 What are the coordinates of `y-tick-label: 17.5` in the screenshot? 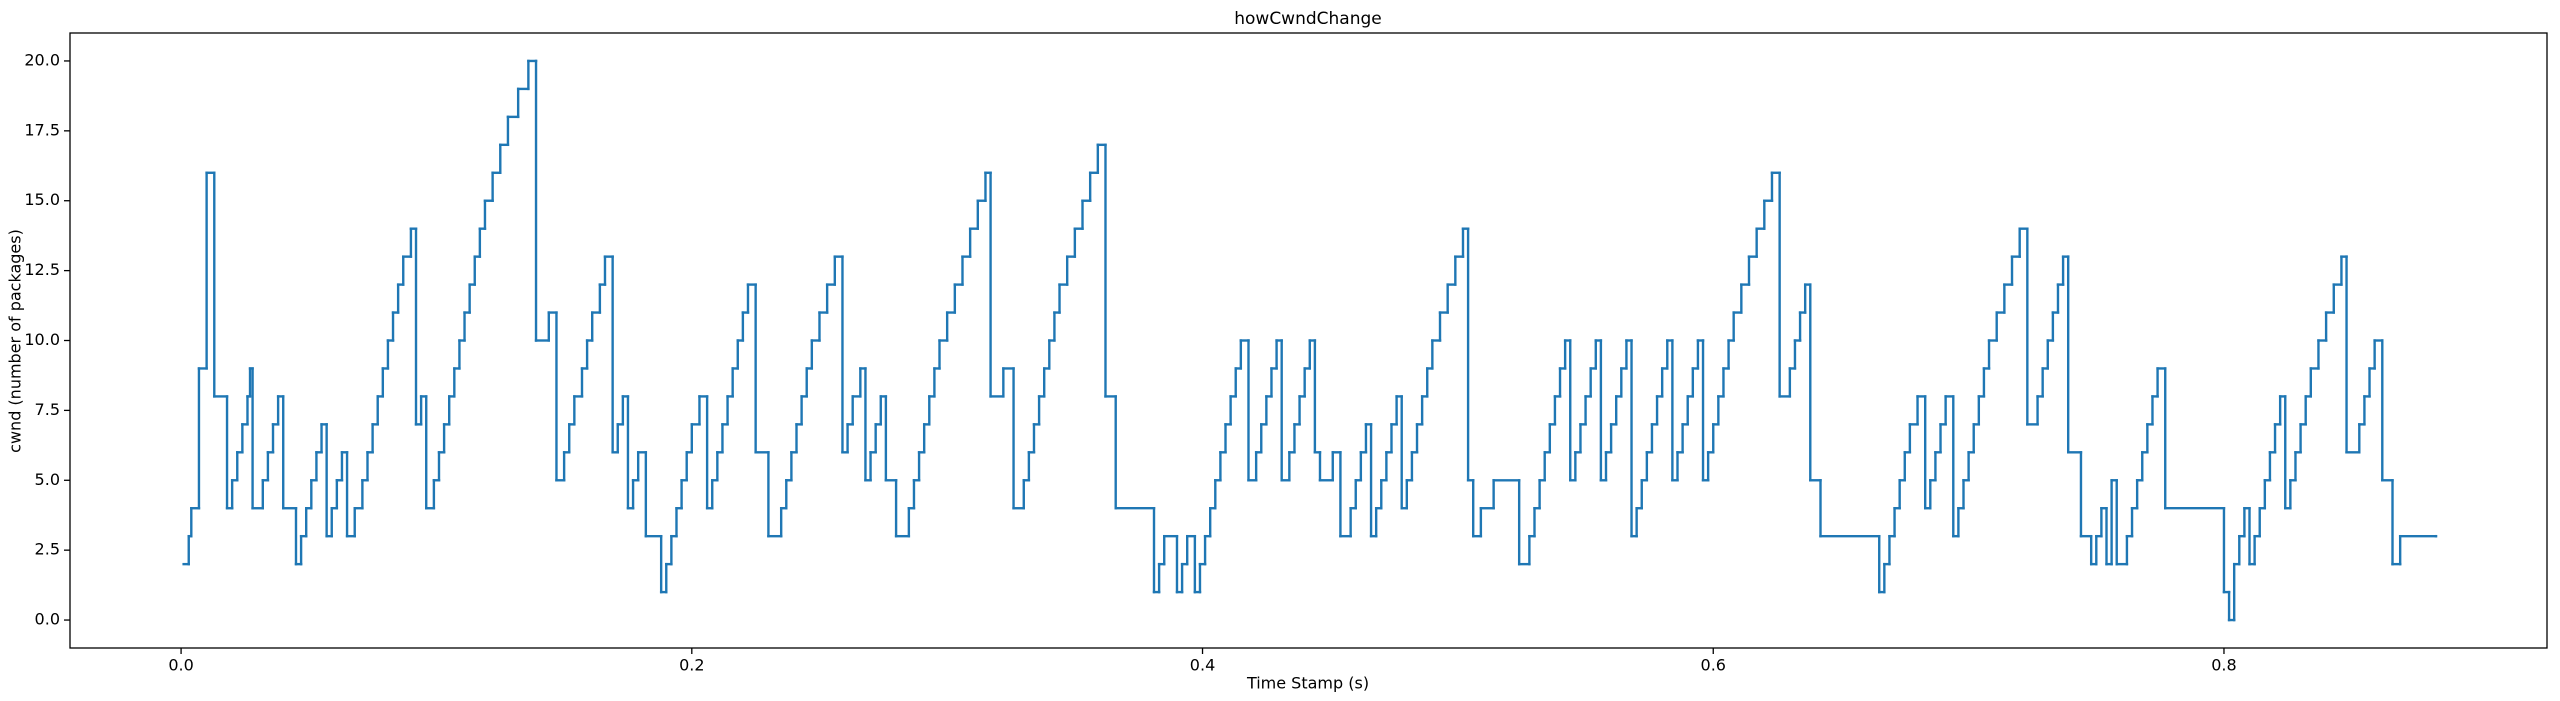 It's located at (42, 129).